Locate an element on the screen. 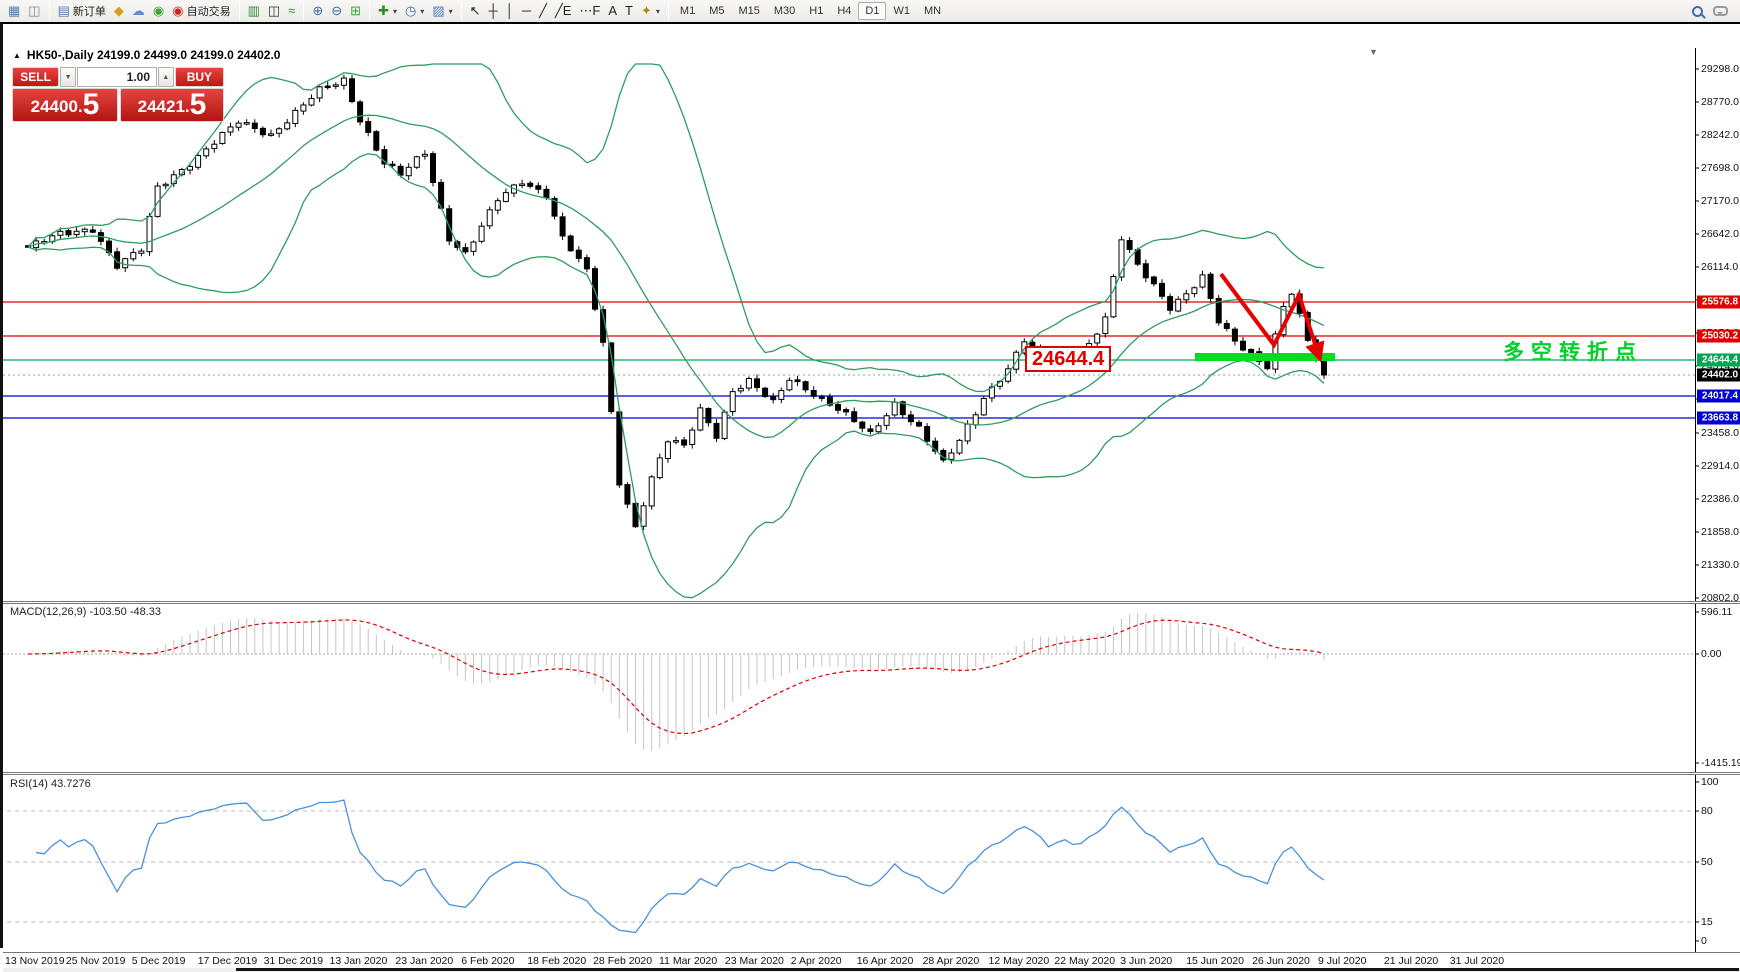  date-label: 18 Feb 2020 is located at coordinates (557, 961).